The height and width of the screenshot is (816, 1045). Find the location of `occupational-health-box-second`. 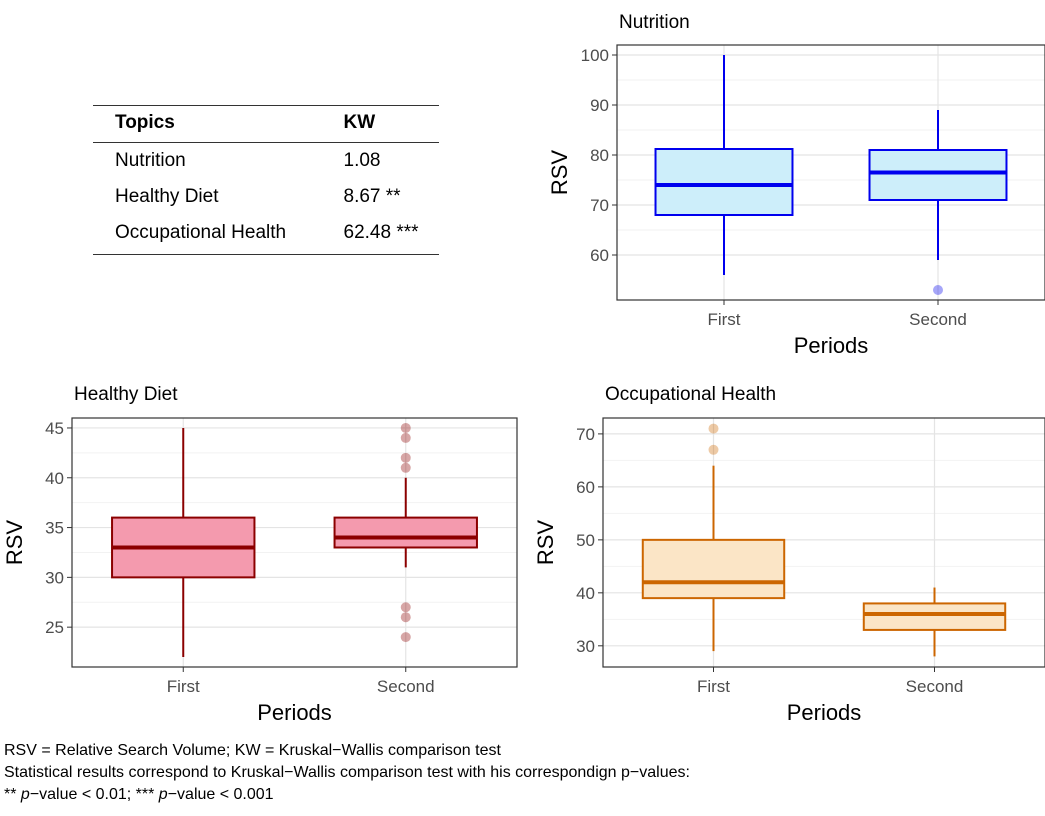

occupational-health-box-second is located at coordinates (934, 616).